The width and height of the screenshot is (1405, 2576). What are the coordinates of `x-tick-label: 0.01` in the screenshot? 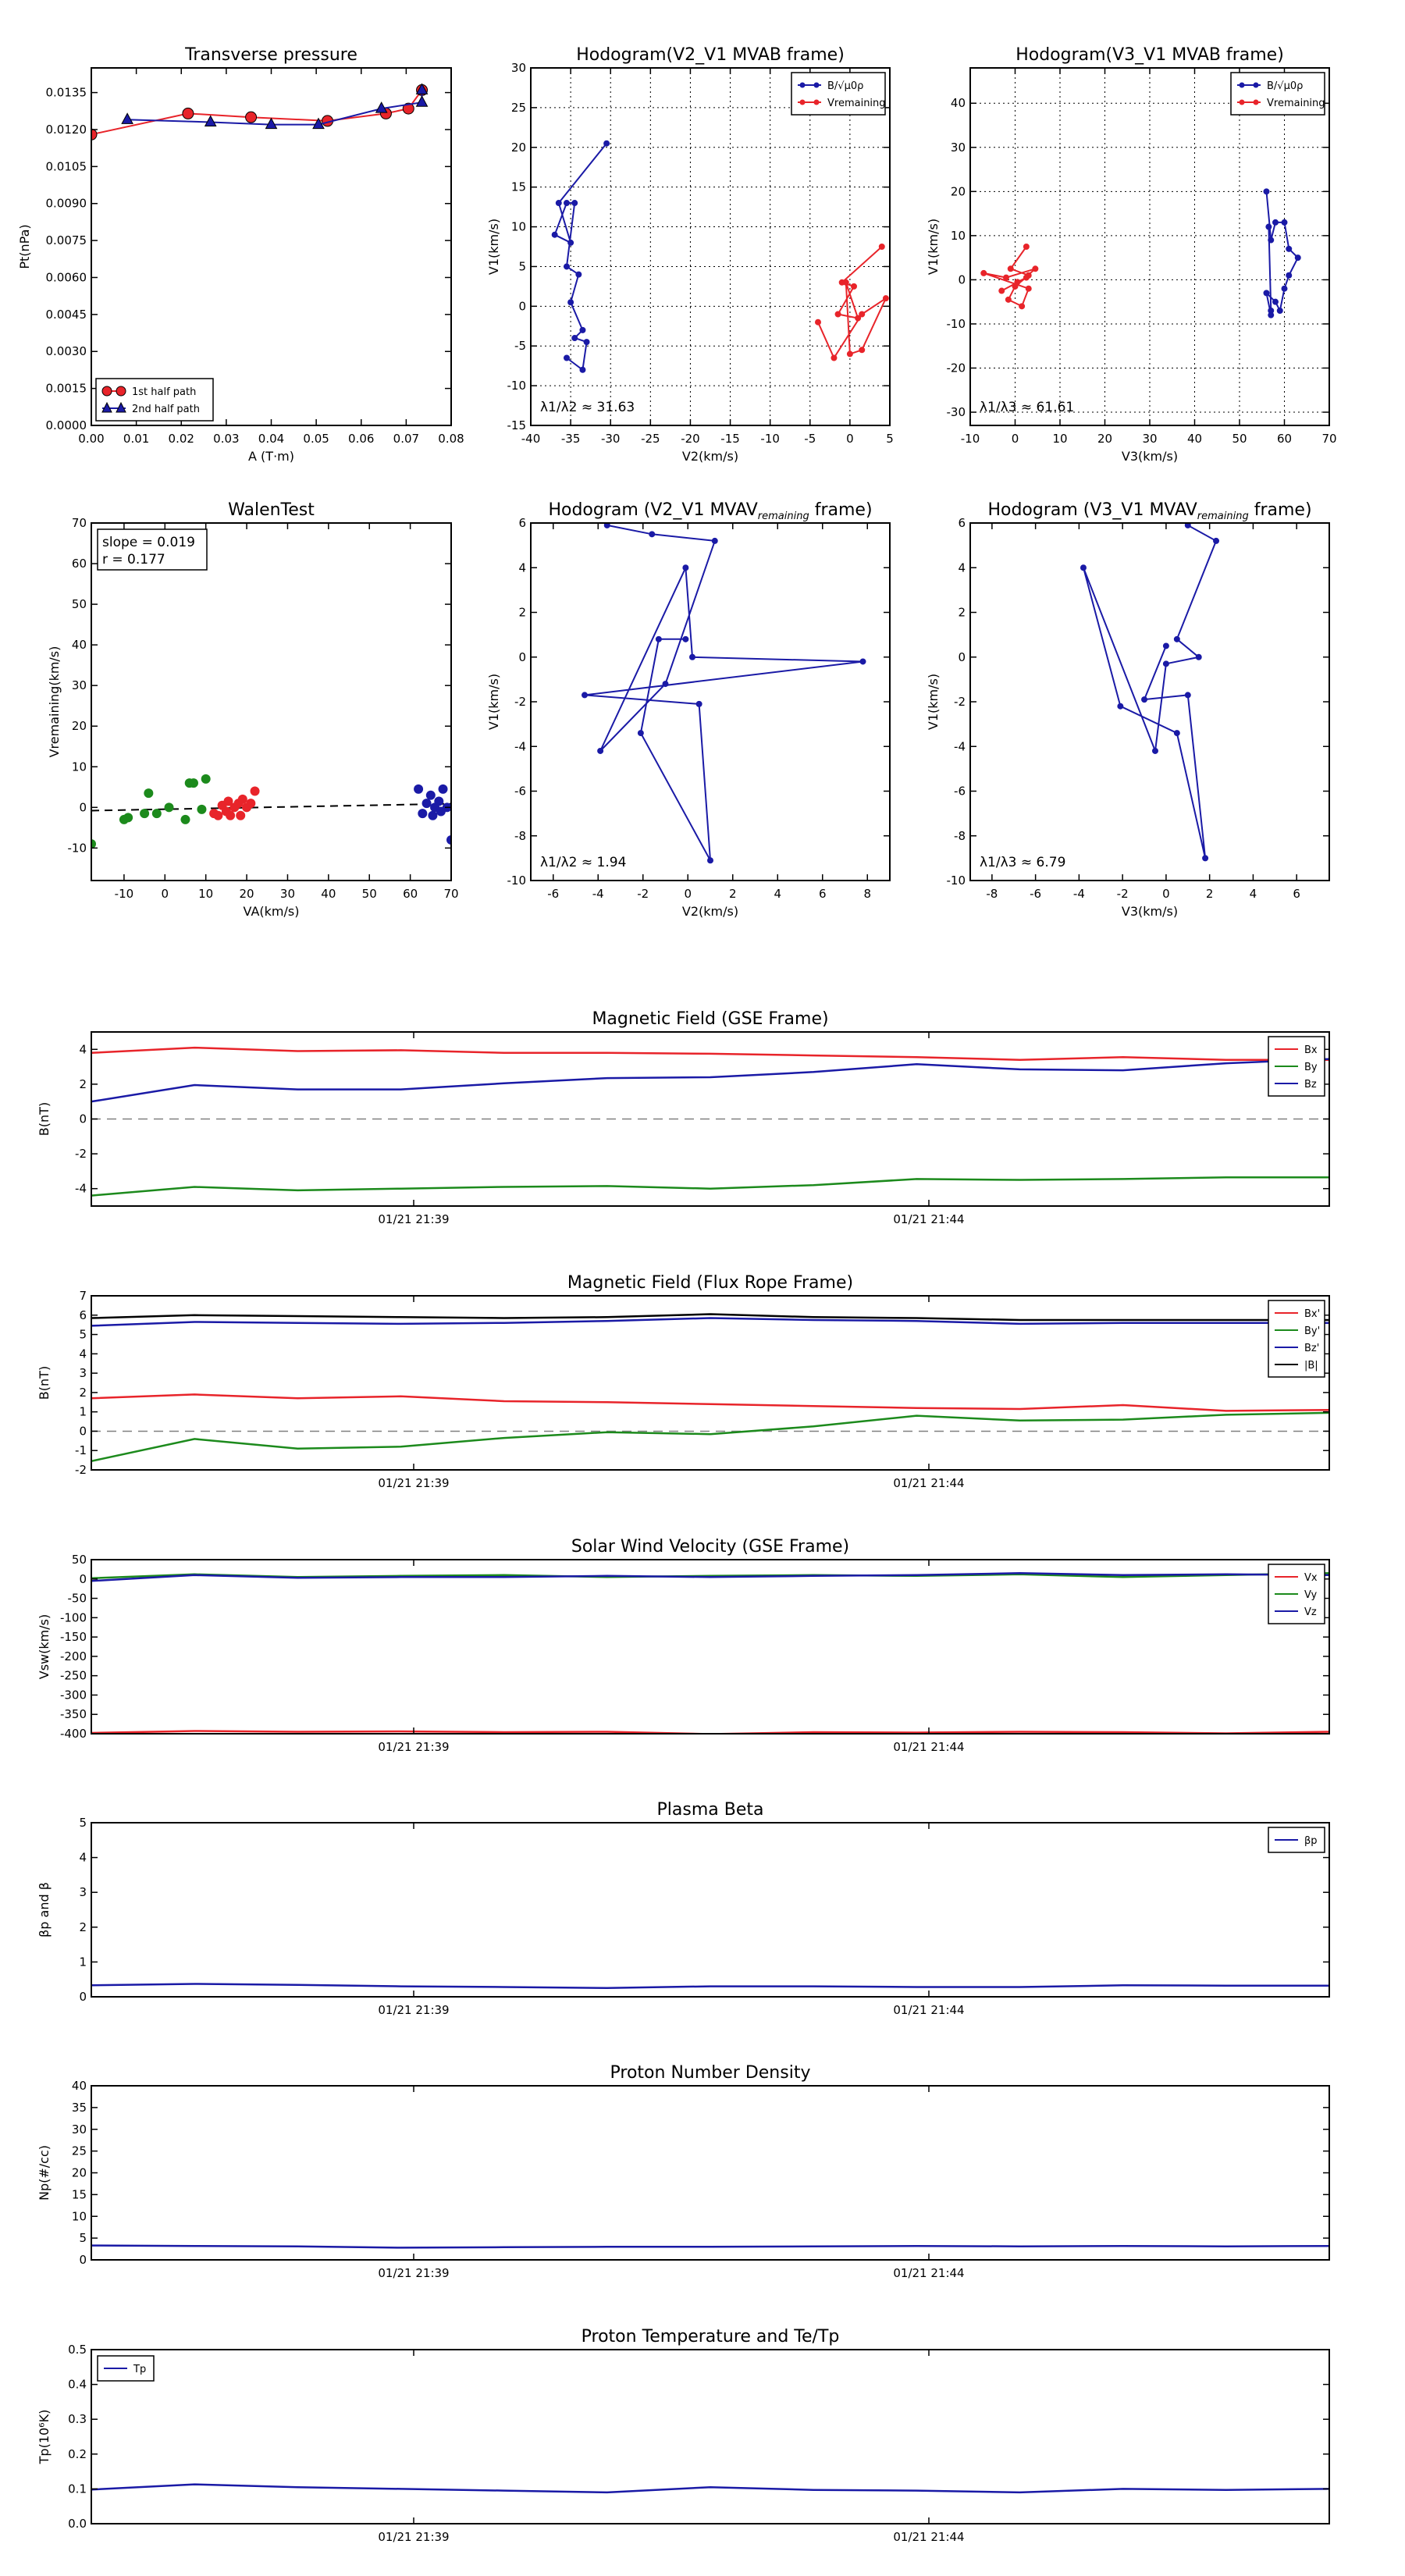 It's located at (136, 439).